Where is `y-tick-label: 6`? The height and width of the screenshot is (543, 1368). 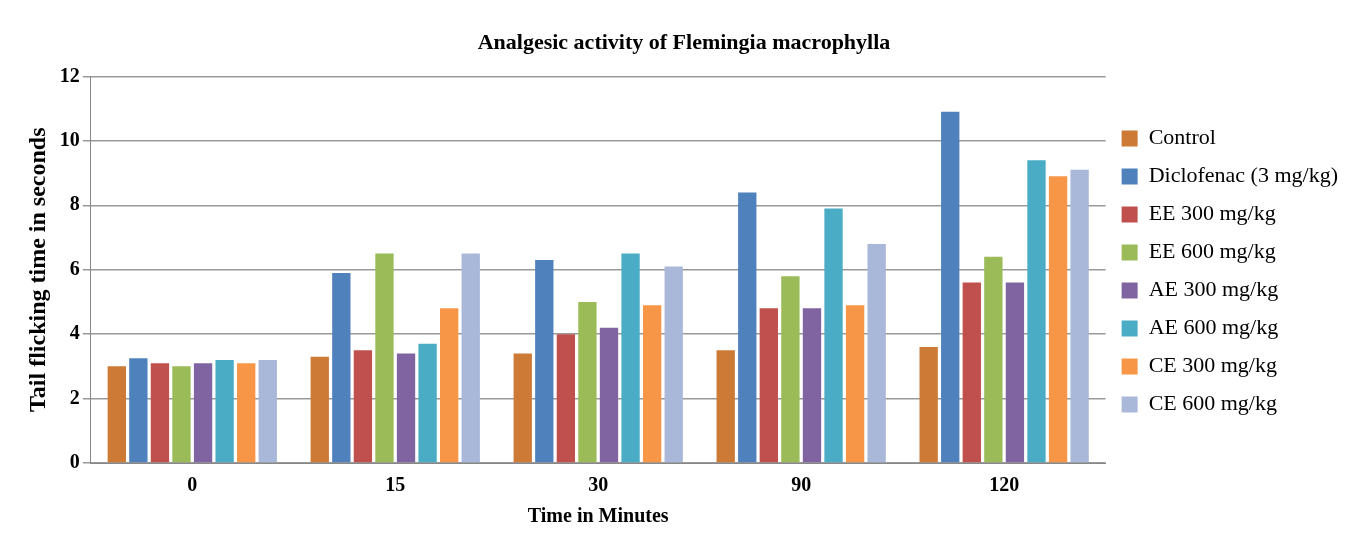 y-tick-label: 6 is located at coordinates (74, 267).